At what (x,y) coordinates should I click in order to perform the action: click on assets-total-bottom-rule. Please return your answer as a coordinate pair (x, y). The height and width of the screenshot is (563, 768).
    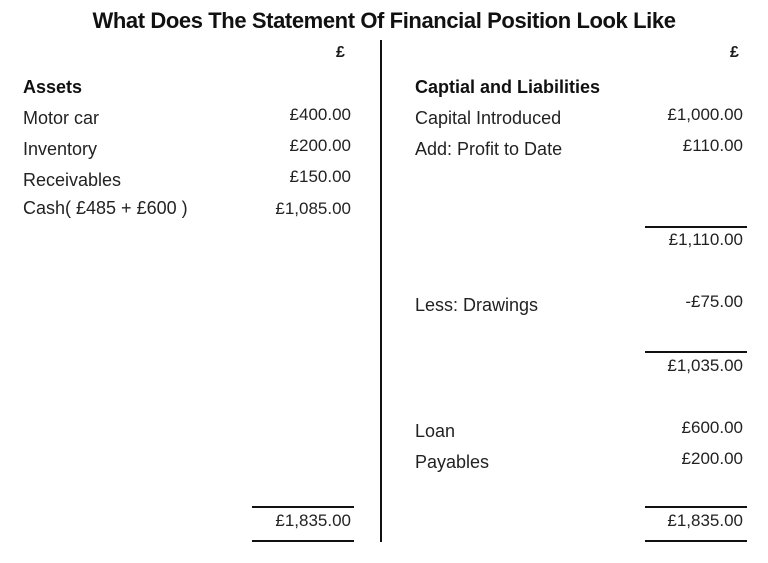
    Looking at the image, I should click on (303, 541).